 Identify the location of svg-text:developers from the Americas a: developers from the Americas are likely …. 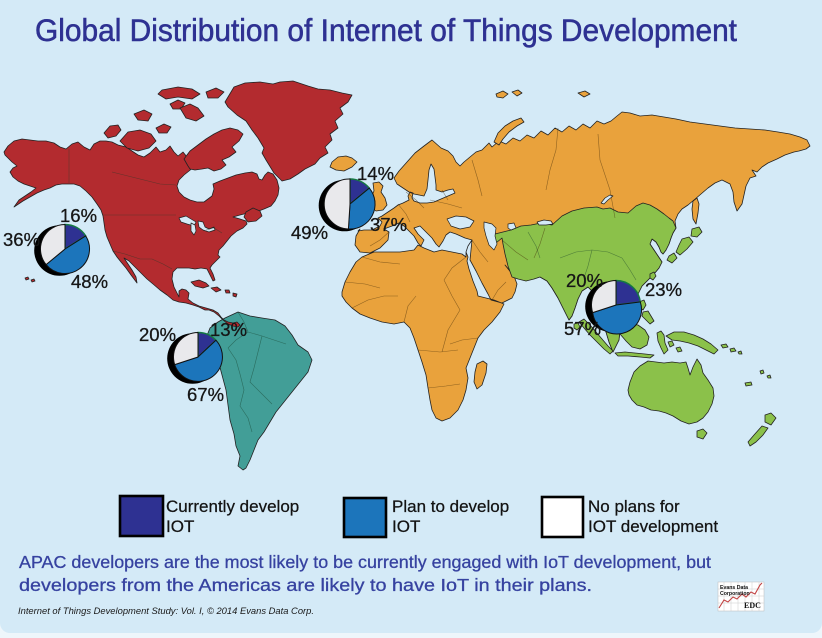
(305, 585).